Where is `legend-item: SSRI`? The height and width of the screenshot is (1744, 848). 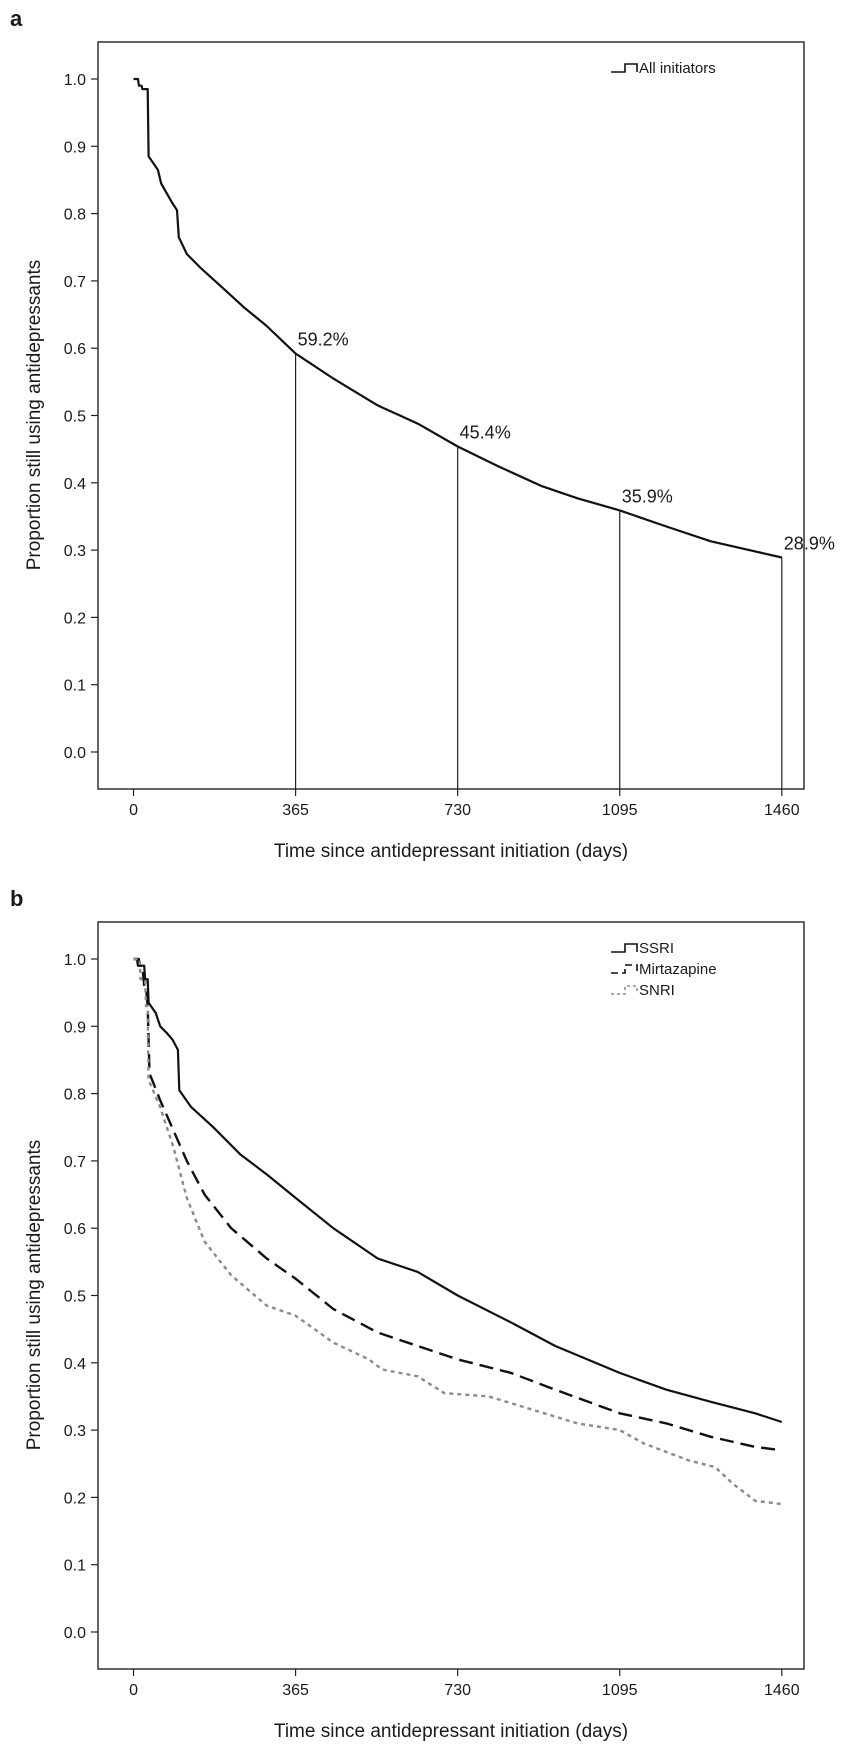
legend-item: SSRI is located at coordinates (642, 948).